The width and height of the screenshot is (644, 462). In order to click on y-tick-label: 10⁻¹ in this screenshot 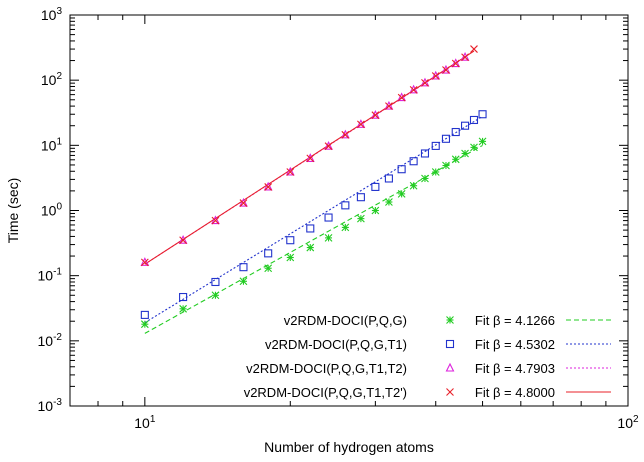, I will do `click(50, 275)`.